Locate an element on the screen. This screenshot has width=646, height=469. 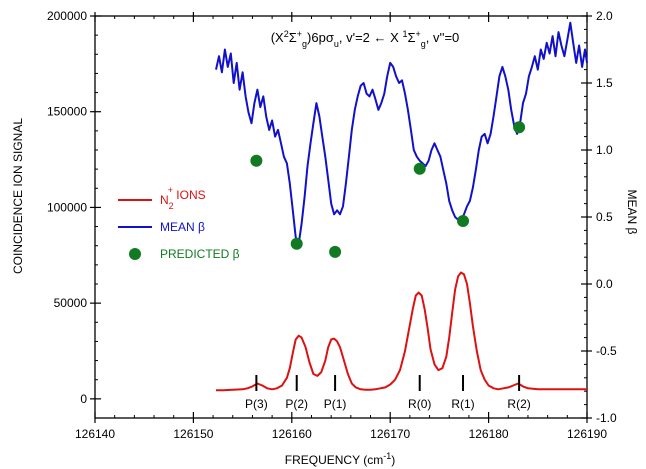
branch-label: R(0) is located at coordinates (419, 404).